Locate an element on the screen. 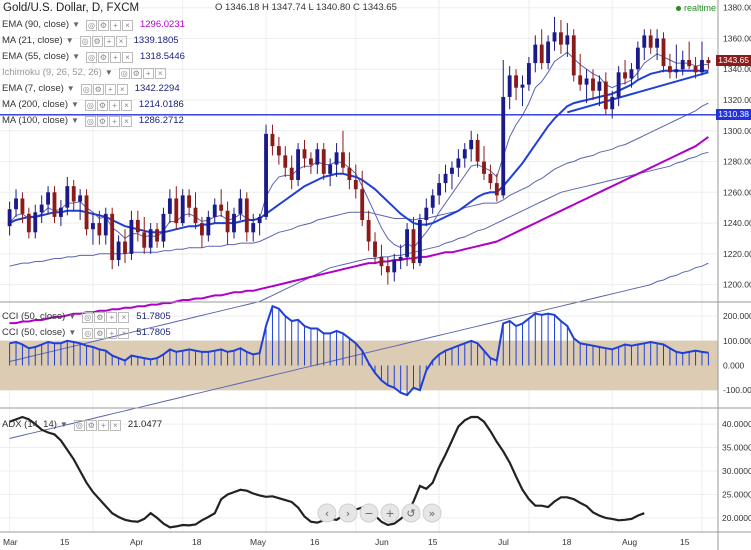  legend-0: EMA (90, close) ▼ ◎ ⚙ + × 1296.0231 is located at coordinates (92, 25).